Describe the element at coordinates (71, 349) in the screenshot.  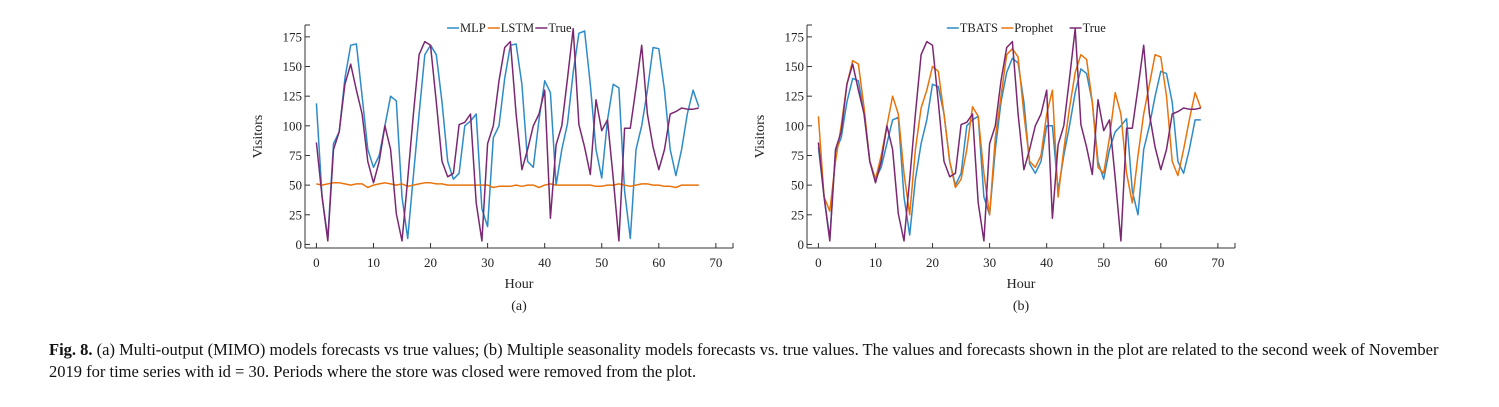
I see `caption-label: Fig. 8.` at that location.